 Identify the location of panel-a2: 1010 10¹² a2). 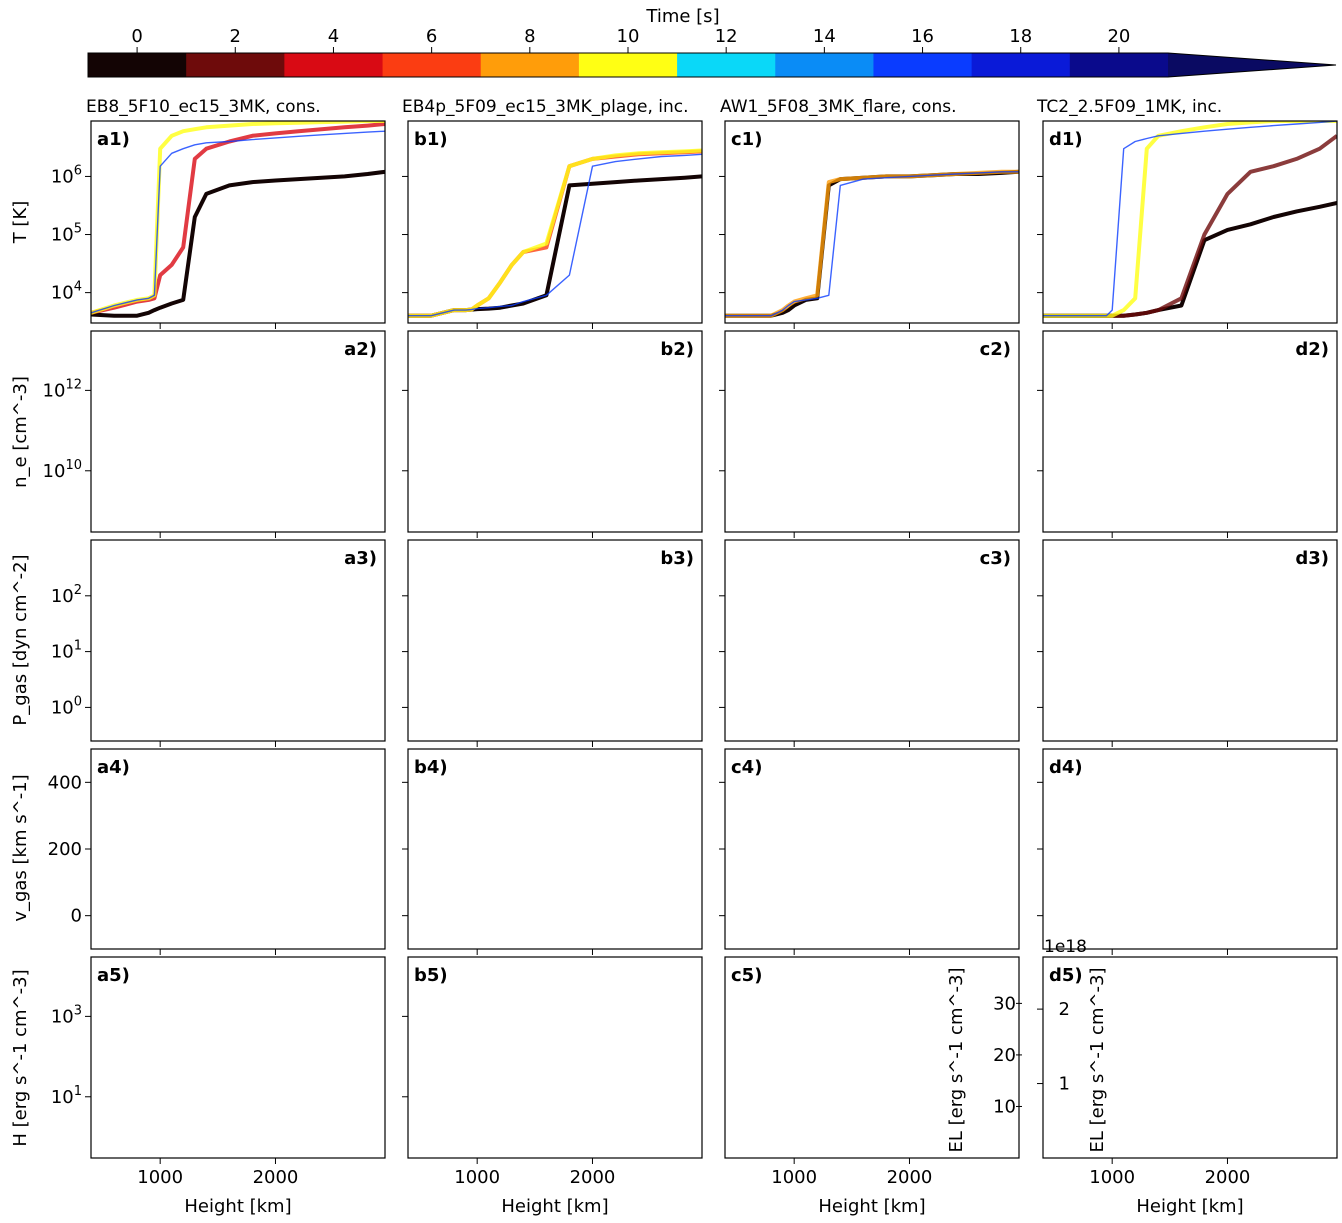
(210, 438).